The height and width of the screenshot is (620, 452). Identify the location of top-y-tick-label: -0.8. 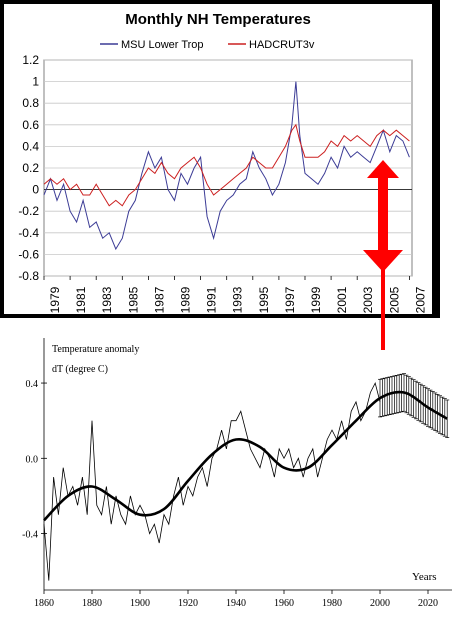
(28, 276).